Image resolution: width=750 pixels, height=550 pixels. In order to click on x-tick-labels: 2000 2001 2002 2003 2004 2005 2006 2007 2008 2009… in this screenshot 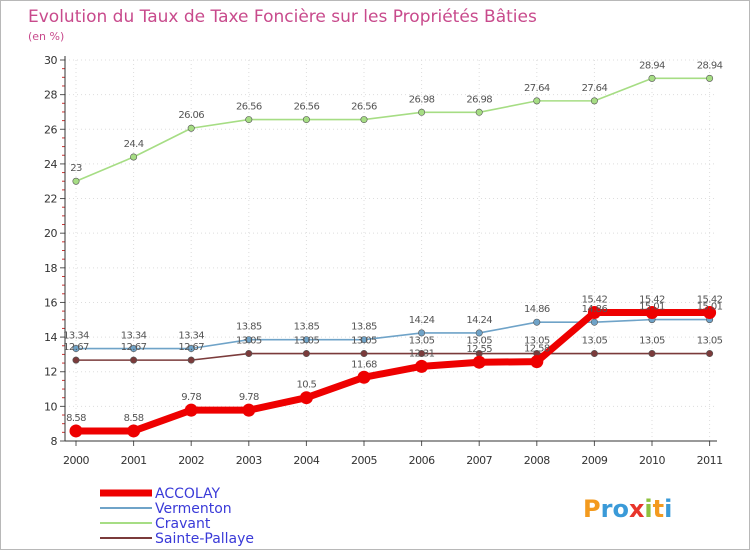, I will do `click(393, 460)`.